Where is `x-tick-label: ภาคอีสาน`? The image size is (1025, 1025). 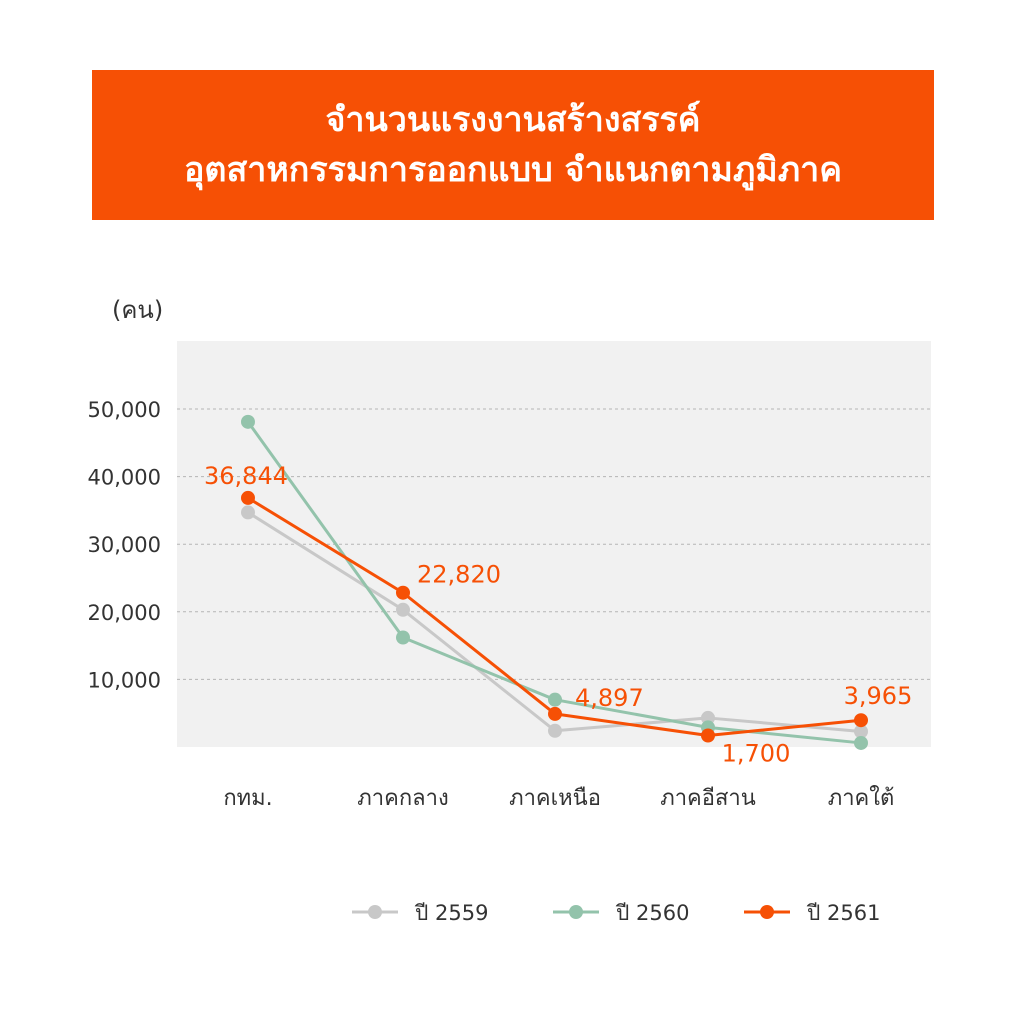
x-tick-label: ภาคอีสาน is located at coordinates (708, 798).